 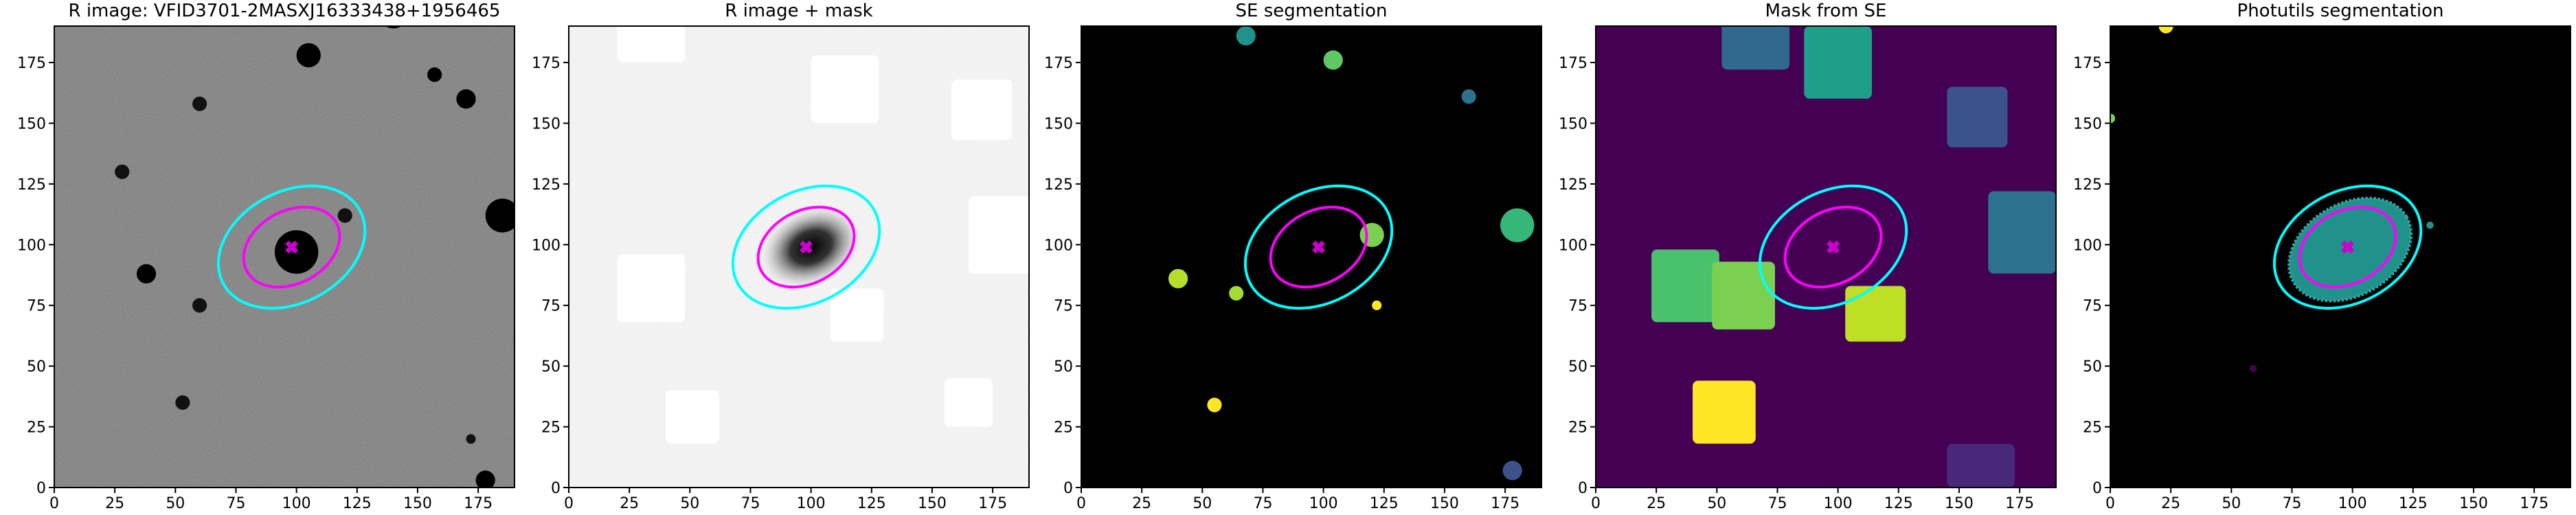 I want to click on panel-title: R image + mask, so click(x=799, y=11).